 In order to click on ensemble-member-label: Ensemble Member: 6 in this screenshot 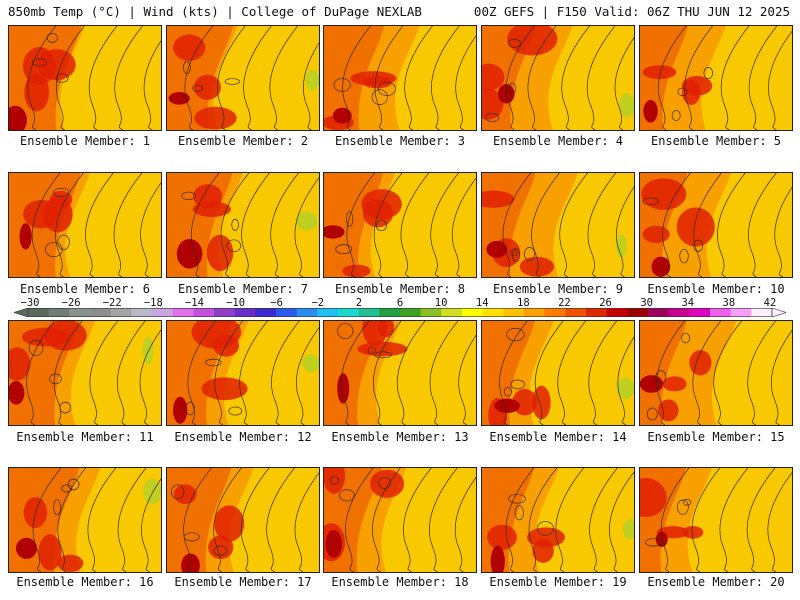, I will do `click(85, 289)`.